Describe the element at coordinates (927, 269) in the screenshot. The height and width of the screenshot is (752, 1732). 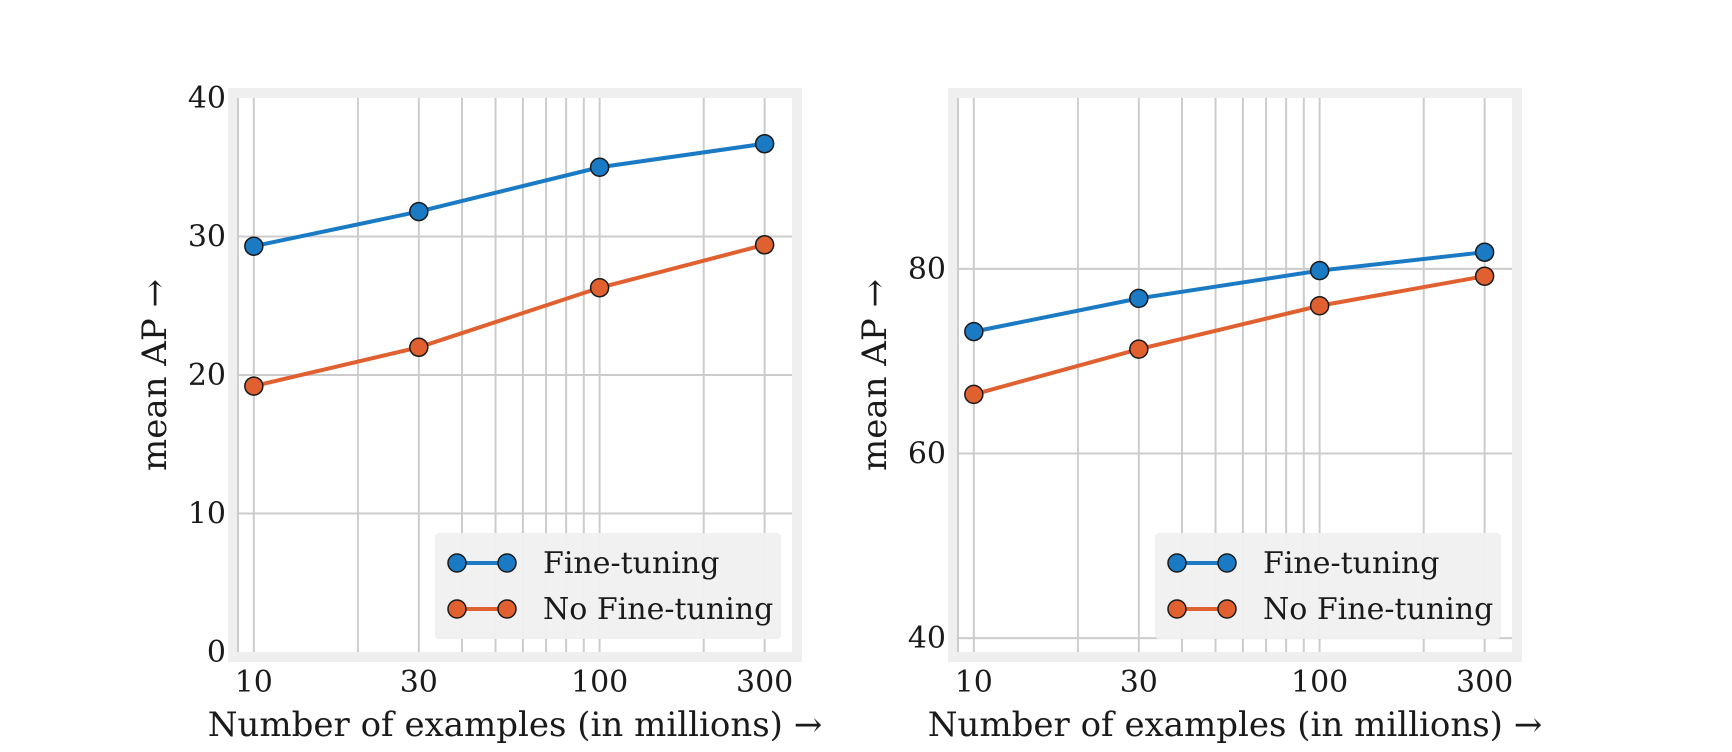
I see `y-tick-label: 80` at that location.